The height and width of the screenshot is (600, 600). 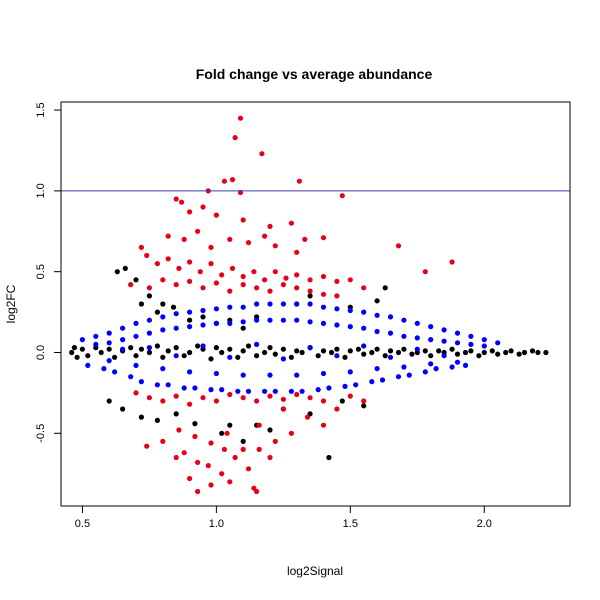 I want to click on y-axis: -0.5 0.0 0.5 1.0 1.5, so click(x=48, y=272).